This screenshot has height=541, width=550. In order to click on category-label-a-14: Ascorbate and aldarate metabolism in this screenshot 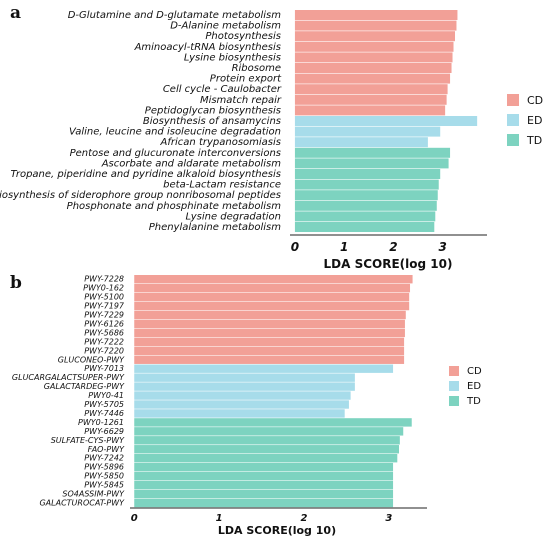, I will do `click(191, 163)`.